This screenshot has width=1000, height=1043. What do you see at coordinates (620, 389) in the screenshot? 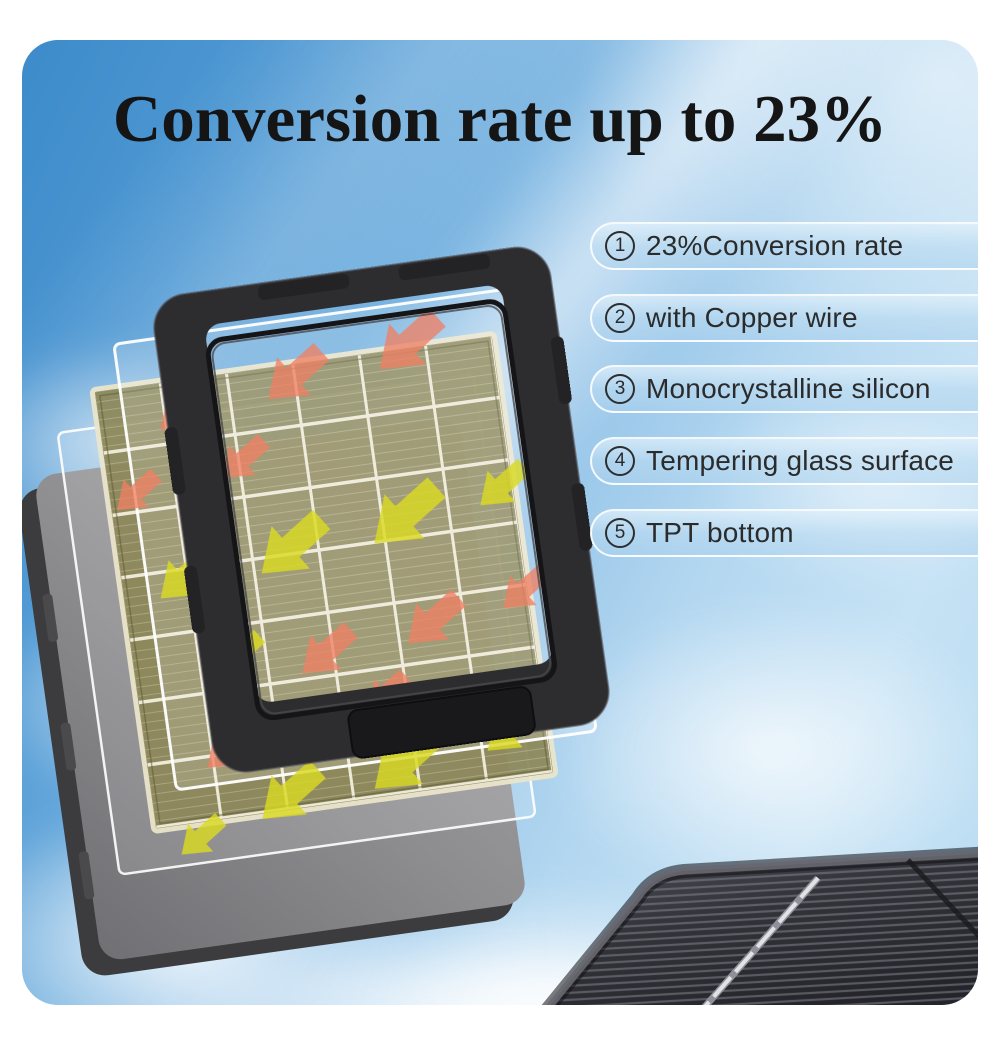
I see `feature-number-badge: 3` at bounding box center [620, 389].